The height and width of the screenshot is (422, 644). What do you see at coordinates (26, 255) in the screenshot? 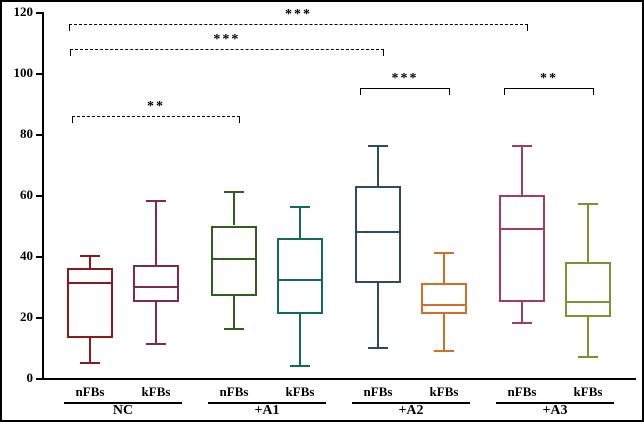
I see `y-tick-label: 40` at bounding box center [26, 255].